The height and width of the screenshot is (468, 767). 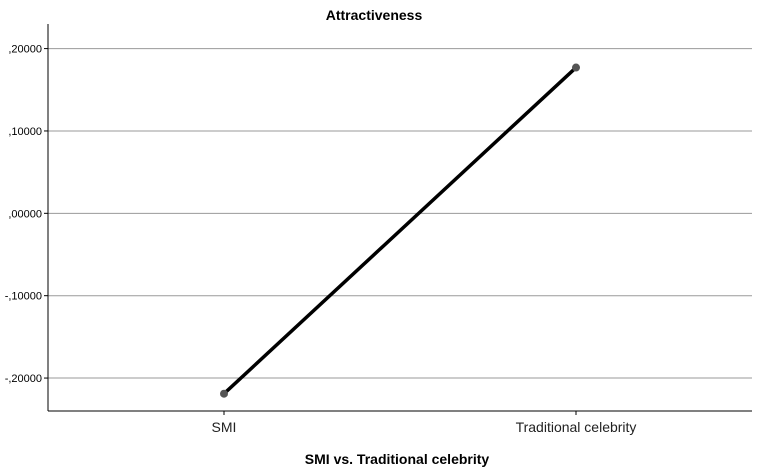 What do you see at coordinates (25, 50) in the screenshot?
I see `y-tick-label: ,20000` at bounding box center [25, 50].